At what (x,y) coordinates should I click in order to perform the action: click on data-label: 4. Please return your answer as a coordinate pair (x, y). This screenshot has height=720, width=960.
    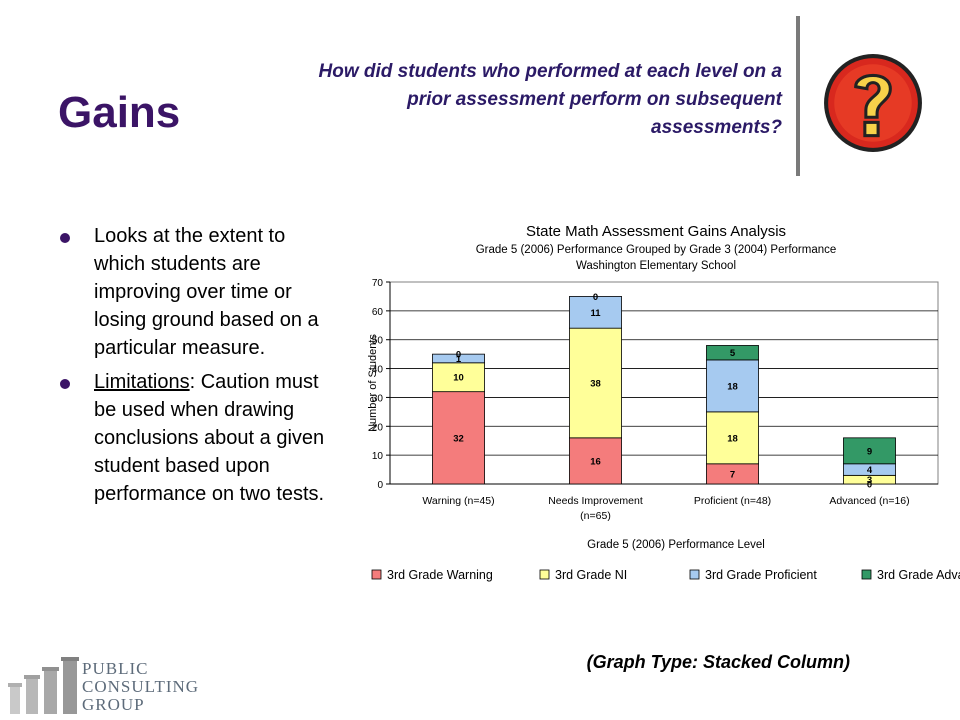
    Looking at the image, I should click on (870, 470).